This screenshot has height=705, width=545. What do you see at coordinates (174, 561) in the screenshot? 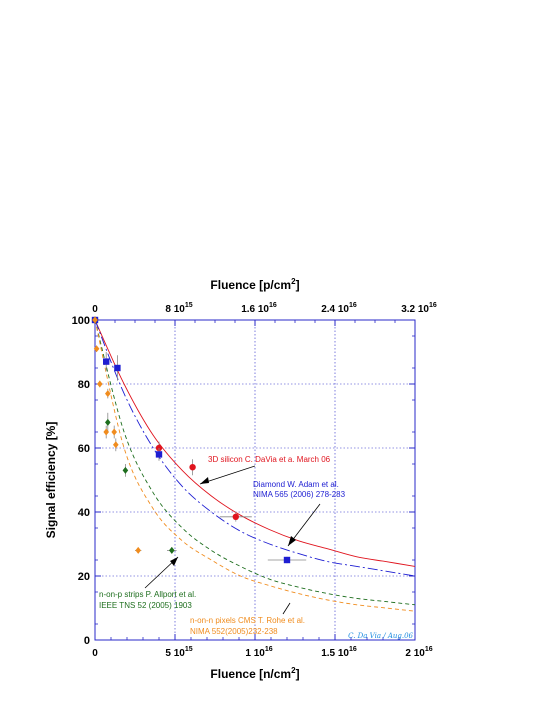
I see `arrowhead-n-on-p` at bounding box center [174, 561].